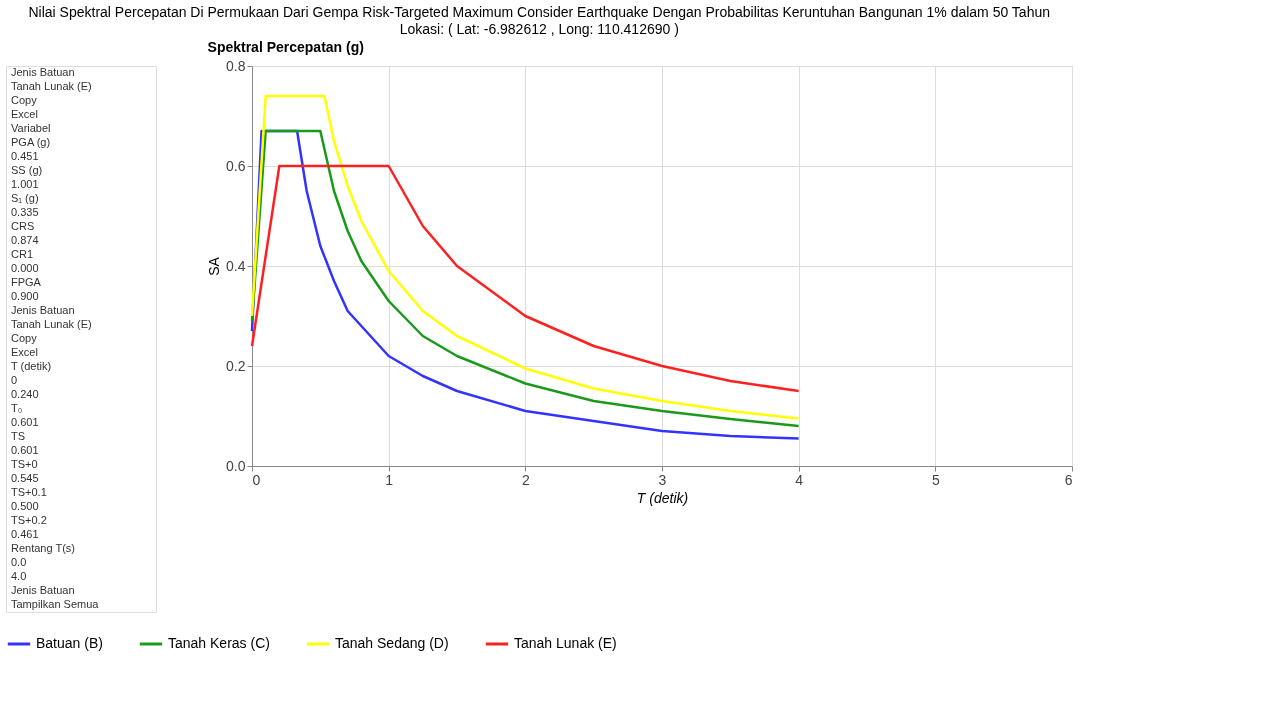  What do you see at coordinates (14, 380) in the screenshot?
I see `text: 0` at bounding box center [14, 380].